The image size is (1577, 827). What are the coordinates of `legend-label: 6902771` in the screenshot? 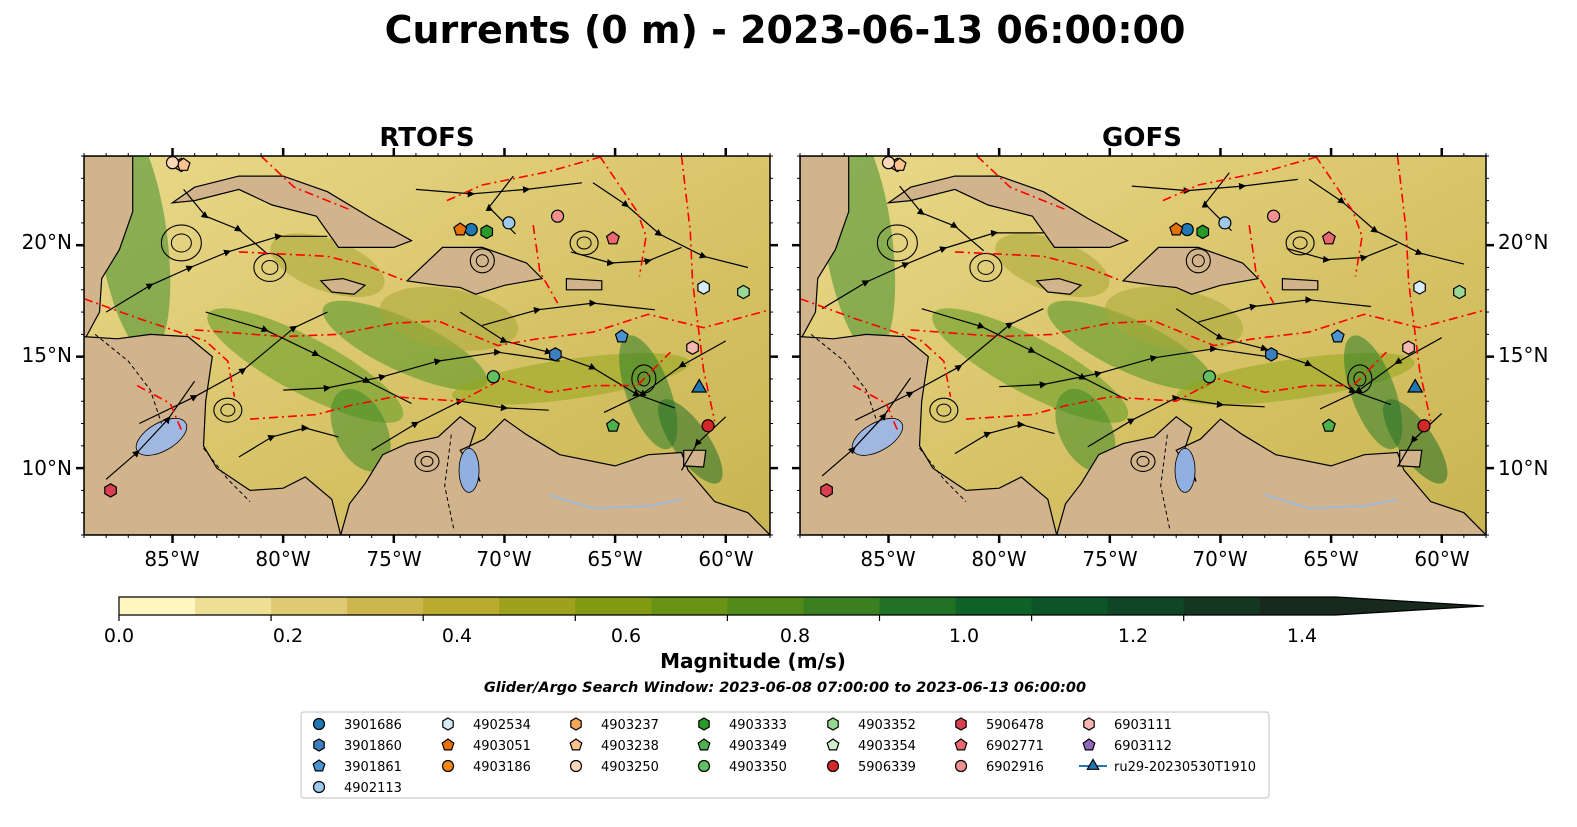 It's located at (1015, 746).